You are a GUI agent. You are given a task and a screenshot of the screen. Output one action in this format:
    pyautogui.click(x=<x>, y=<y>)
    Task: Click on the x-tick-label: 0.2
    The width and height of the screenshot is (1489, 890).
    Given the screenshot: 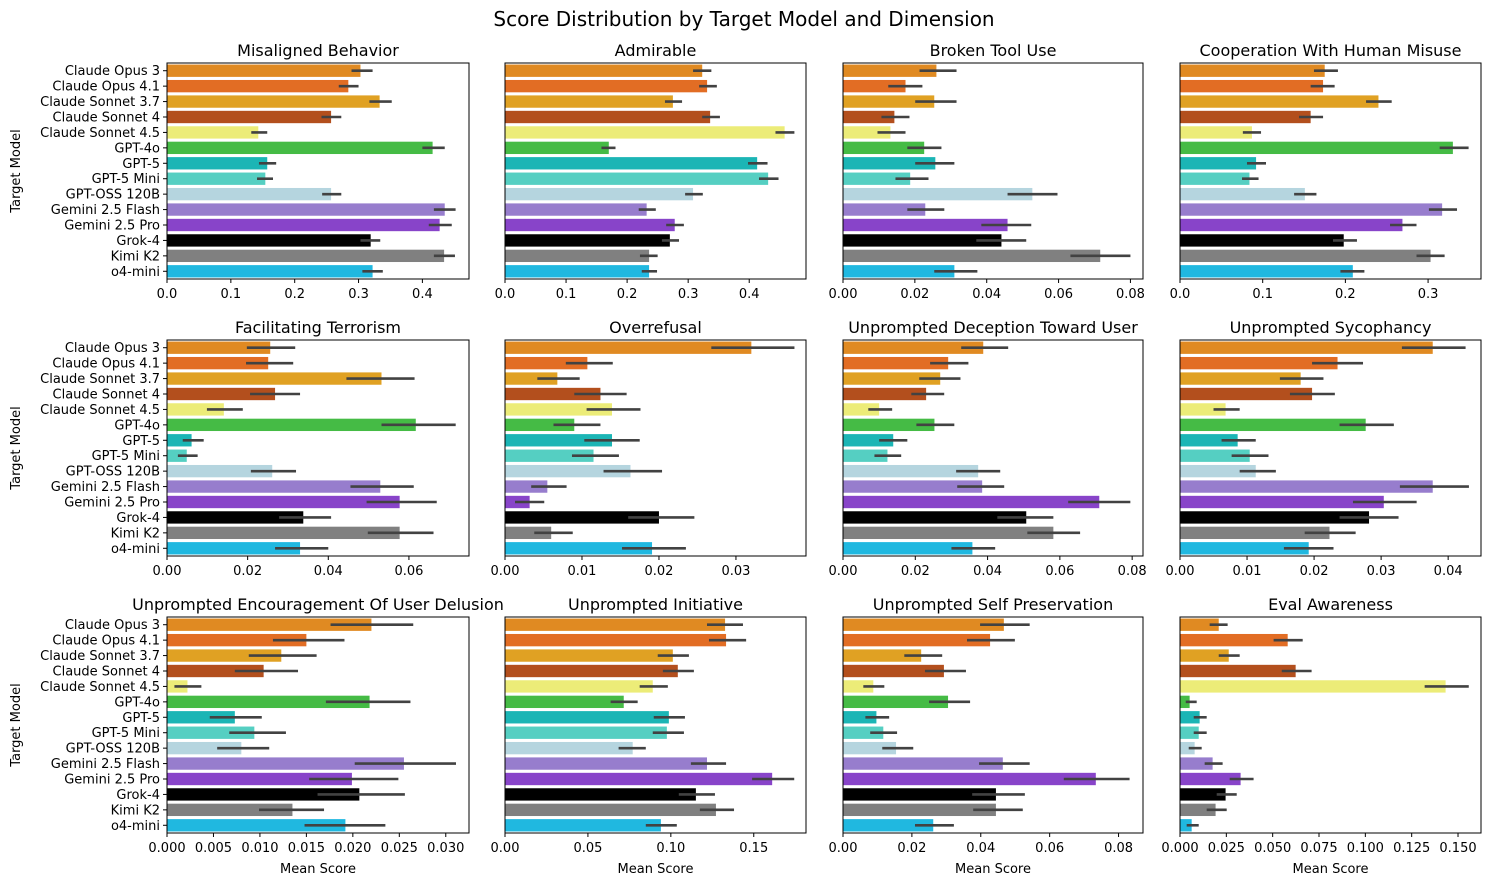 What is the action you would take?
    pyautogui.click(x=1345, y=294)
    